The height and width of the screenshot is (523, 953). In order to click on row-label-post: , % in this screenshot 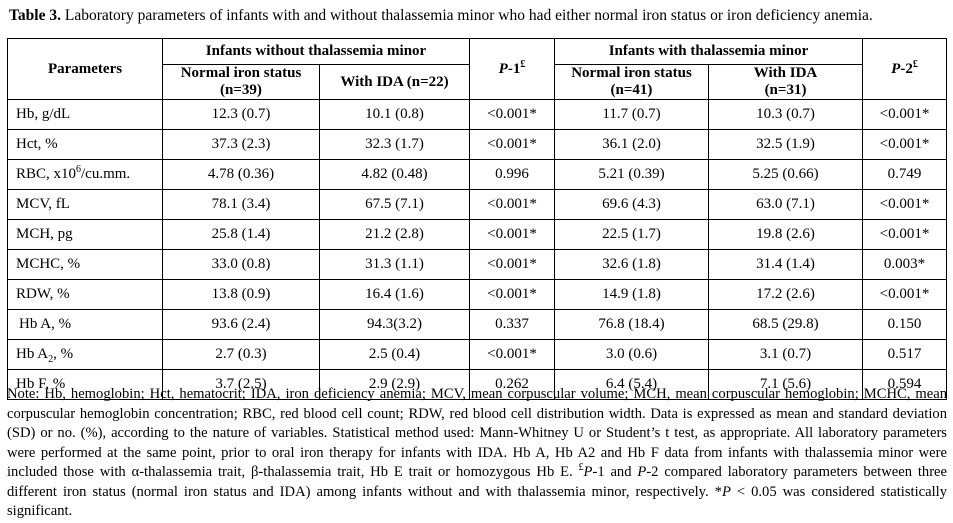, I will do `click(63, 354)`.